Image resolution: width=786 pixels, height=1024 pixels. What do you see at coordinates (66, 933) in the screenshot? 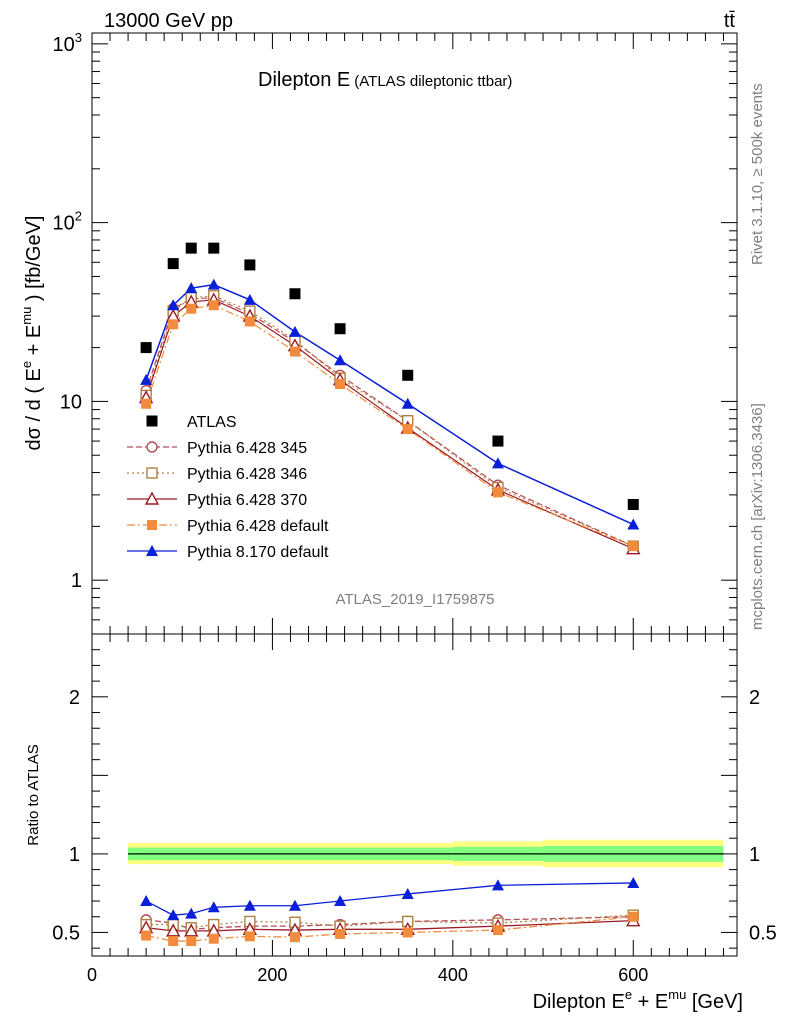
I see `ratio-y-tick-label: 0.5` at bounding box center [66, 933].